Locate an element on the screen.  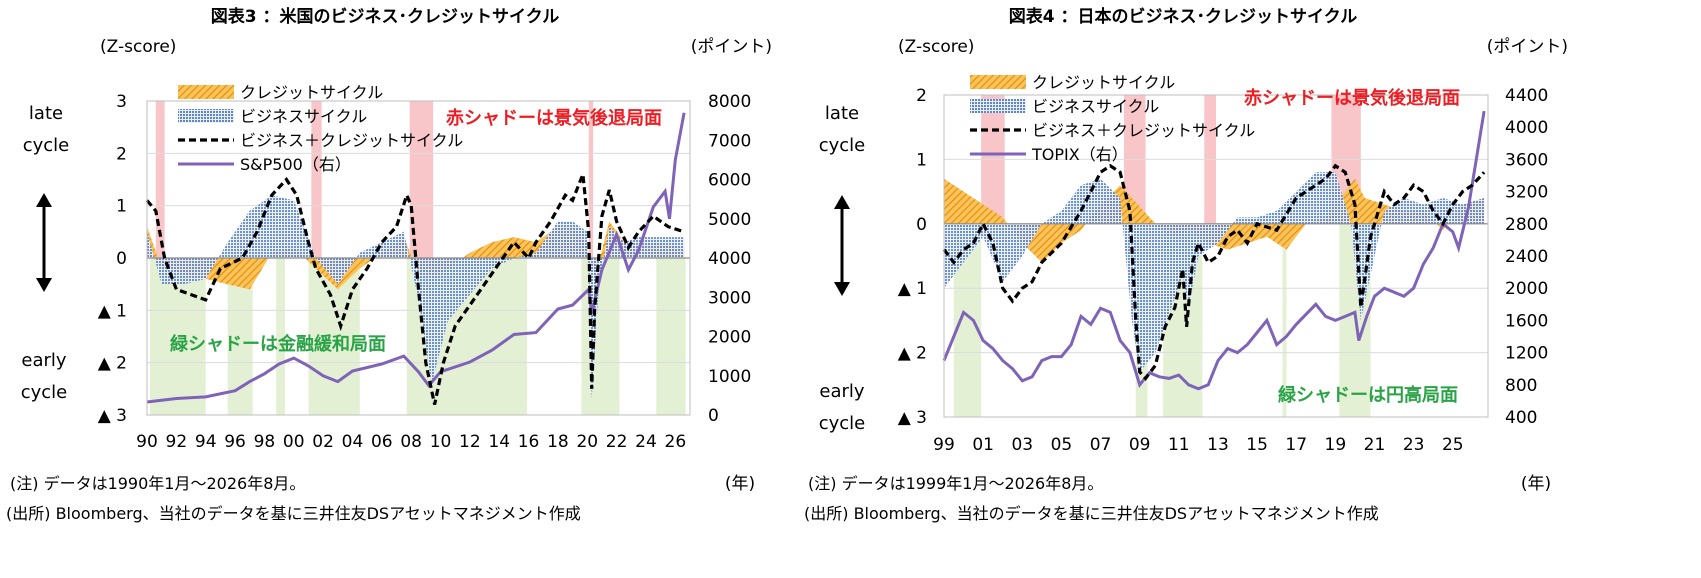
easing-annotation: 緑シャドーは円高局面 is located at coordinates (1368, 395).